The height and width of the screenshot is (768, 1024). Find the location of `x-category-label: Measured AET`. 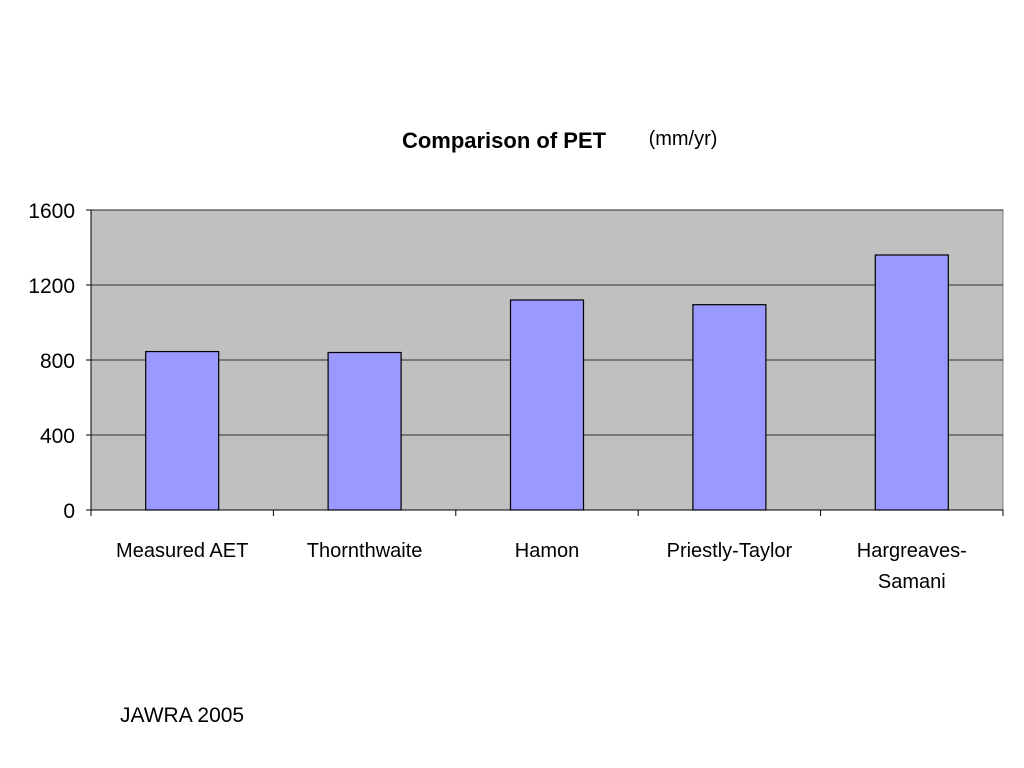

x-category-label: Measured AET is located at coordinates (182, 551).